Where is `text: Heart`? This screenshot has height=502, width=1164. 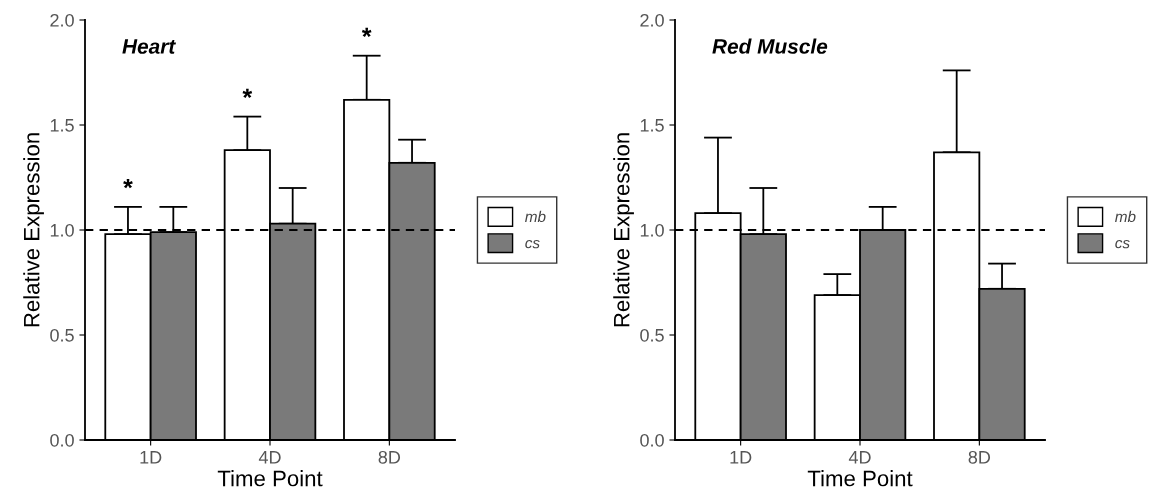 text: Heart is located at coordinates (149, 46).